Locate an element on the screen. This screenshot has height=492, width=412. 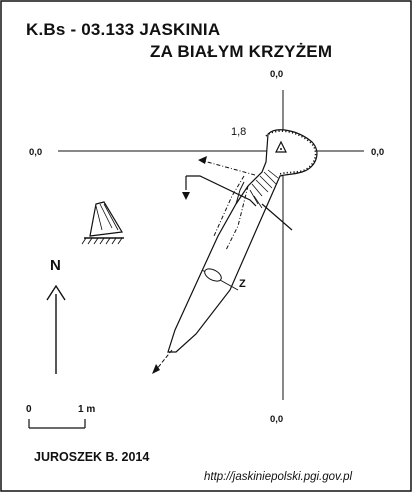
continuation-arrow is located at coordinates (156, 369).